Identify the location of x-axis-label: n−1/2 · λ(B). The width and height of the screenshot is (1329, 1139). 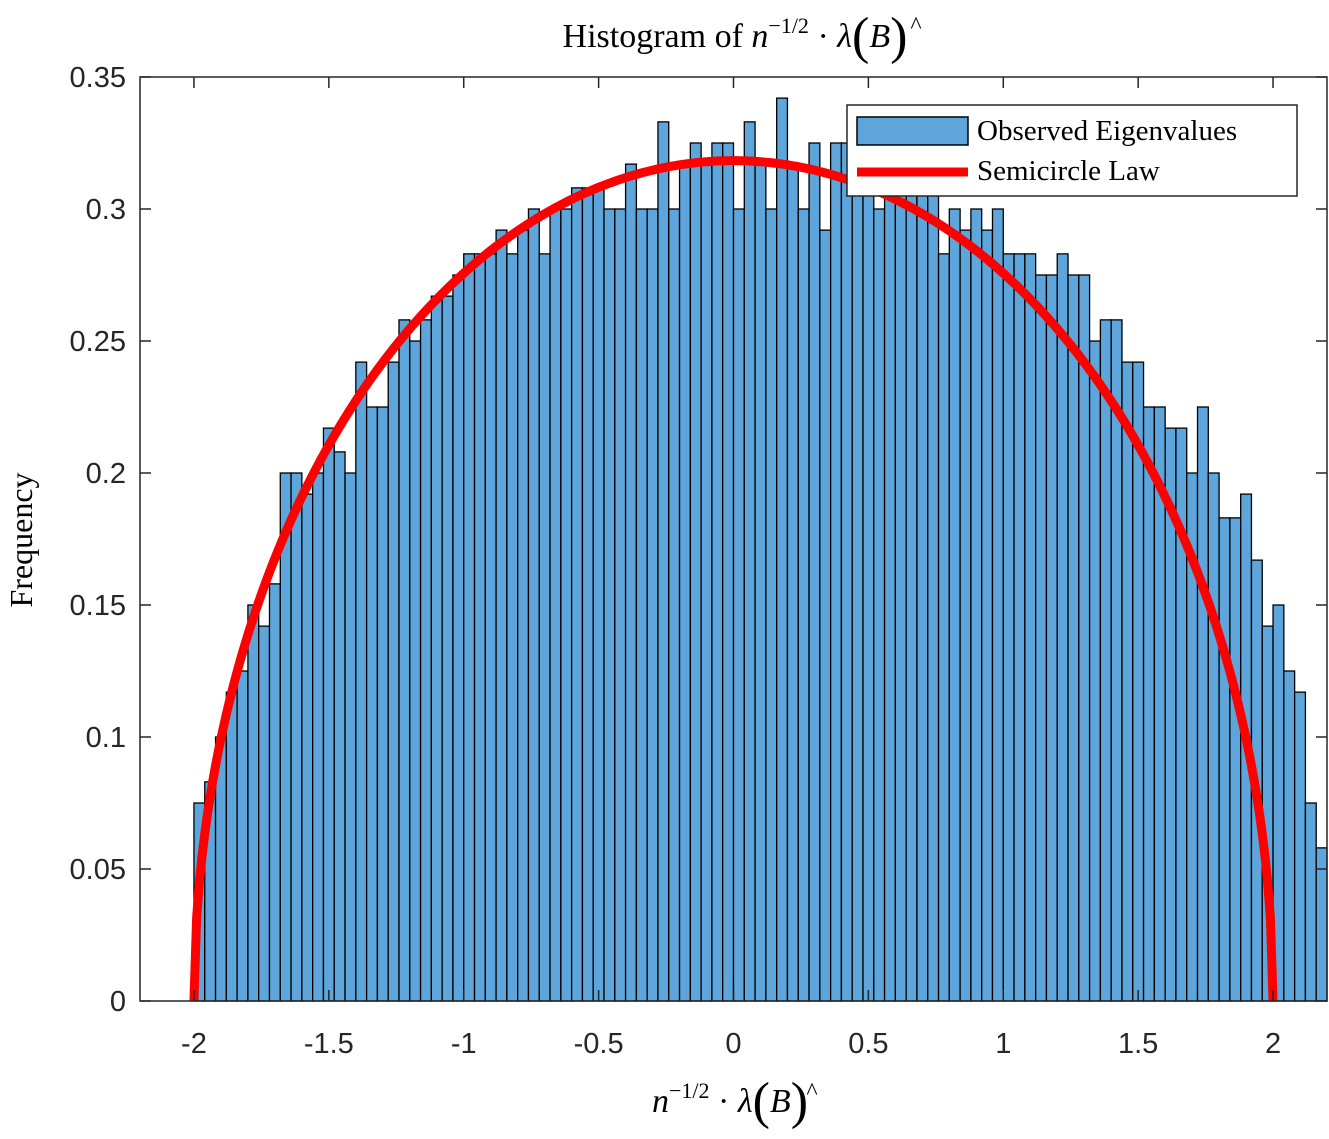
(730, 1101).